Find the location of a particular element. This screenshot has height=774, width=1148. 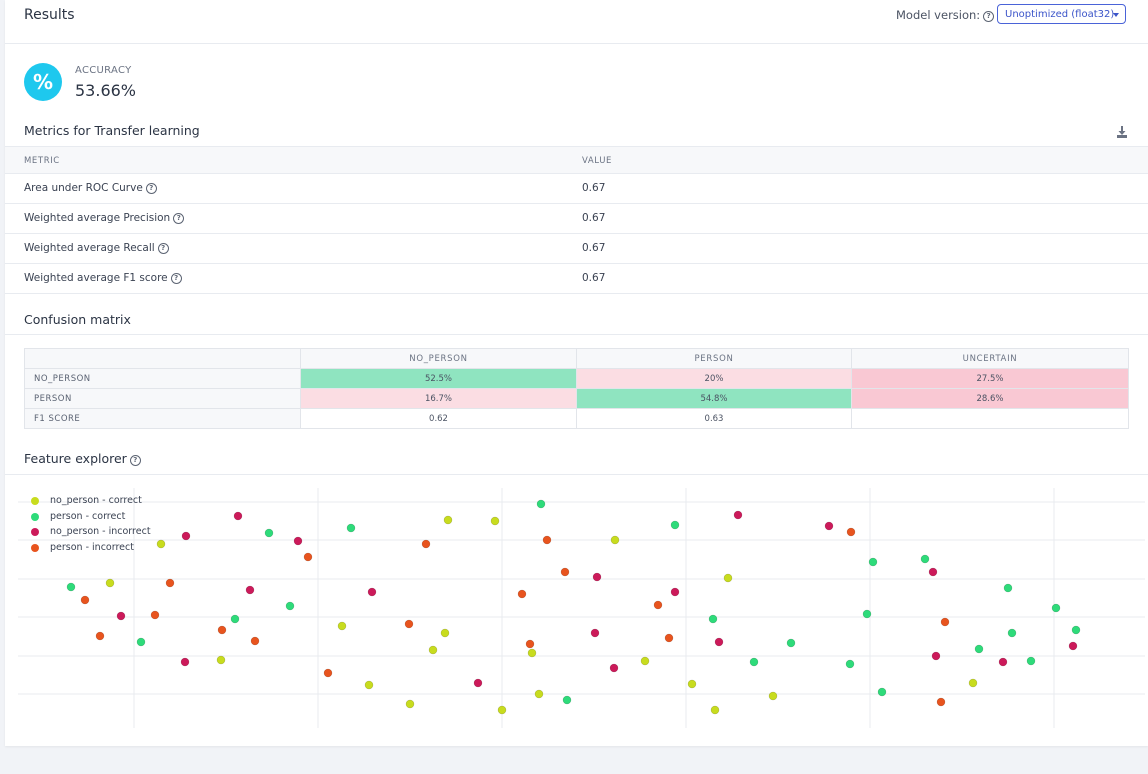

metrics-header-row: METRIC VALUE is located at coordinates (576, 160).